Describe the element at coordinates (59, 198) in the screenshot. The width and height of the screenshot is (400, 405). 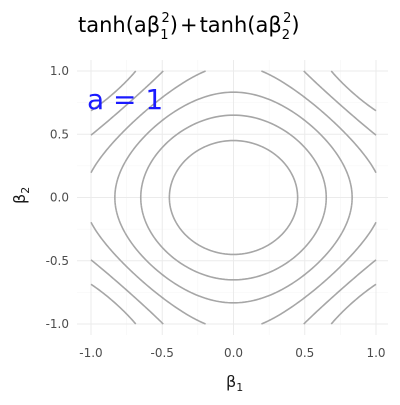
I see `y-tick-label: 0.0` at that location.